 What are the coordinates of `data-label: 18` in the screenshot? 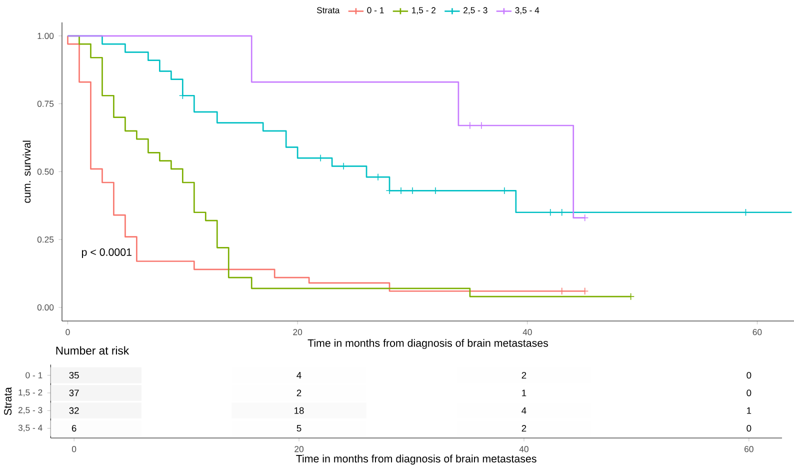 It's located at (299, 410).